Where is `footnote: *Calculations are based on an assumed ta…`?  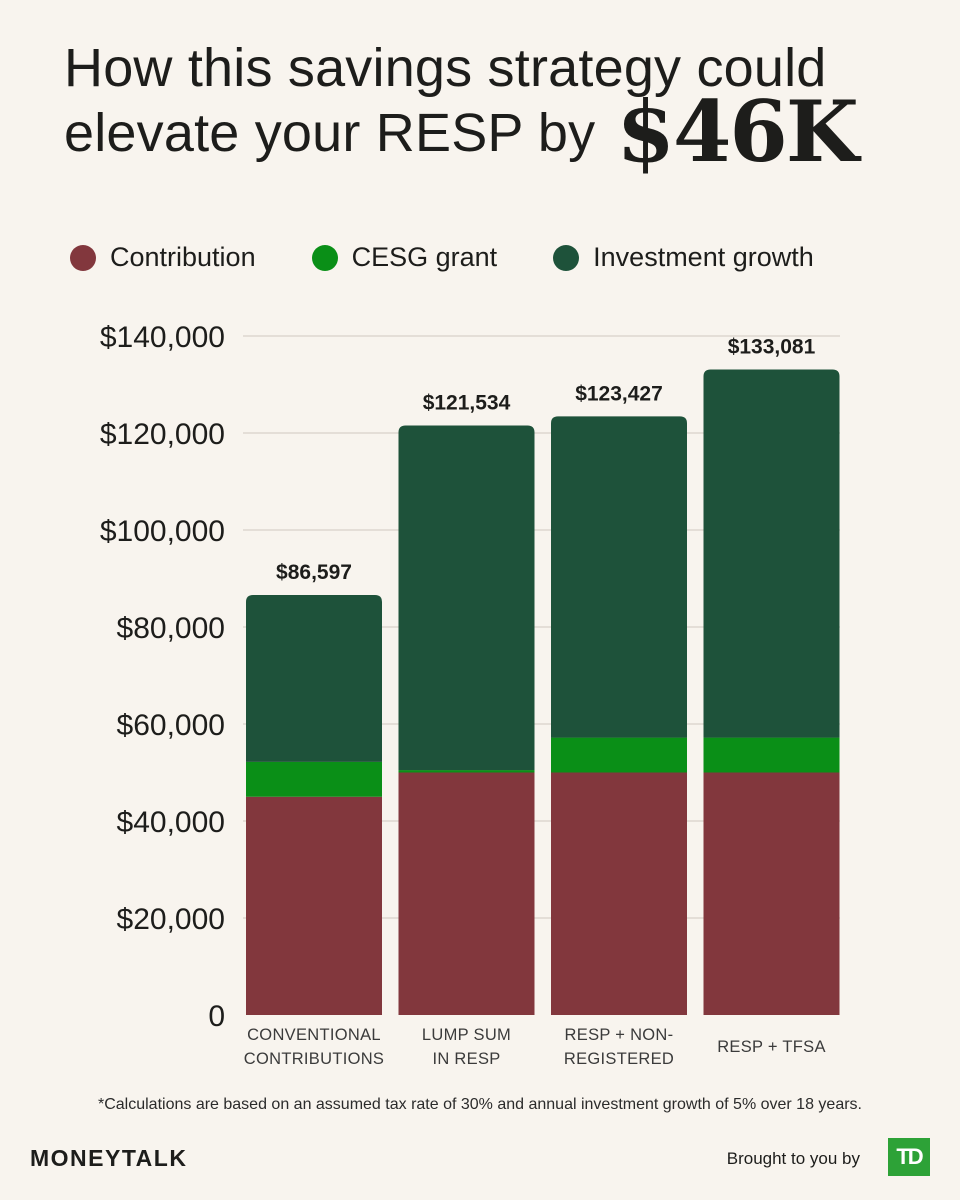 footnote: *Calculations are based on an assumed ta… is located at coordinates (479, 1104).